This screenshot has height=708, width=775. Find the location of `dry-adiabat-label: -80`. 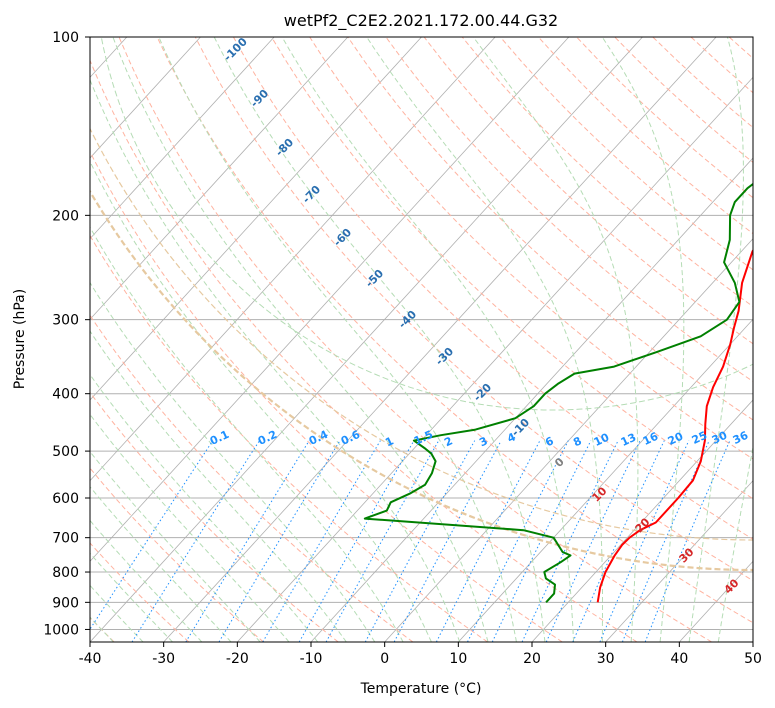

dry-adiabat-label: -80 is located at coordinates (284, 147).